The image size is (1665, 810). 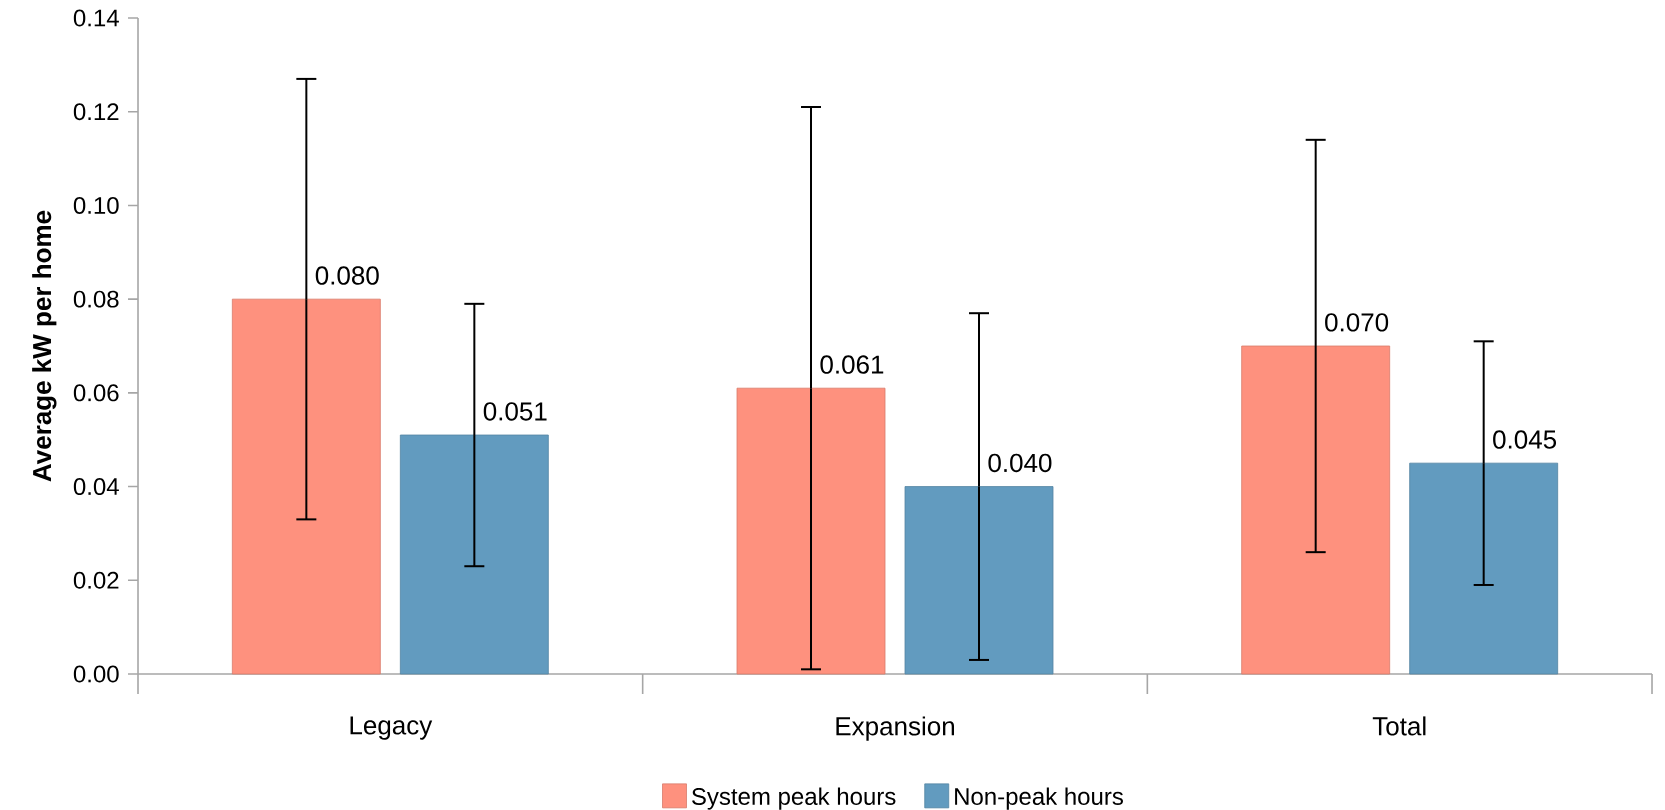 I want to click on y-tick-label: 0.14, so click(x=96, y=18).